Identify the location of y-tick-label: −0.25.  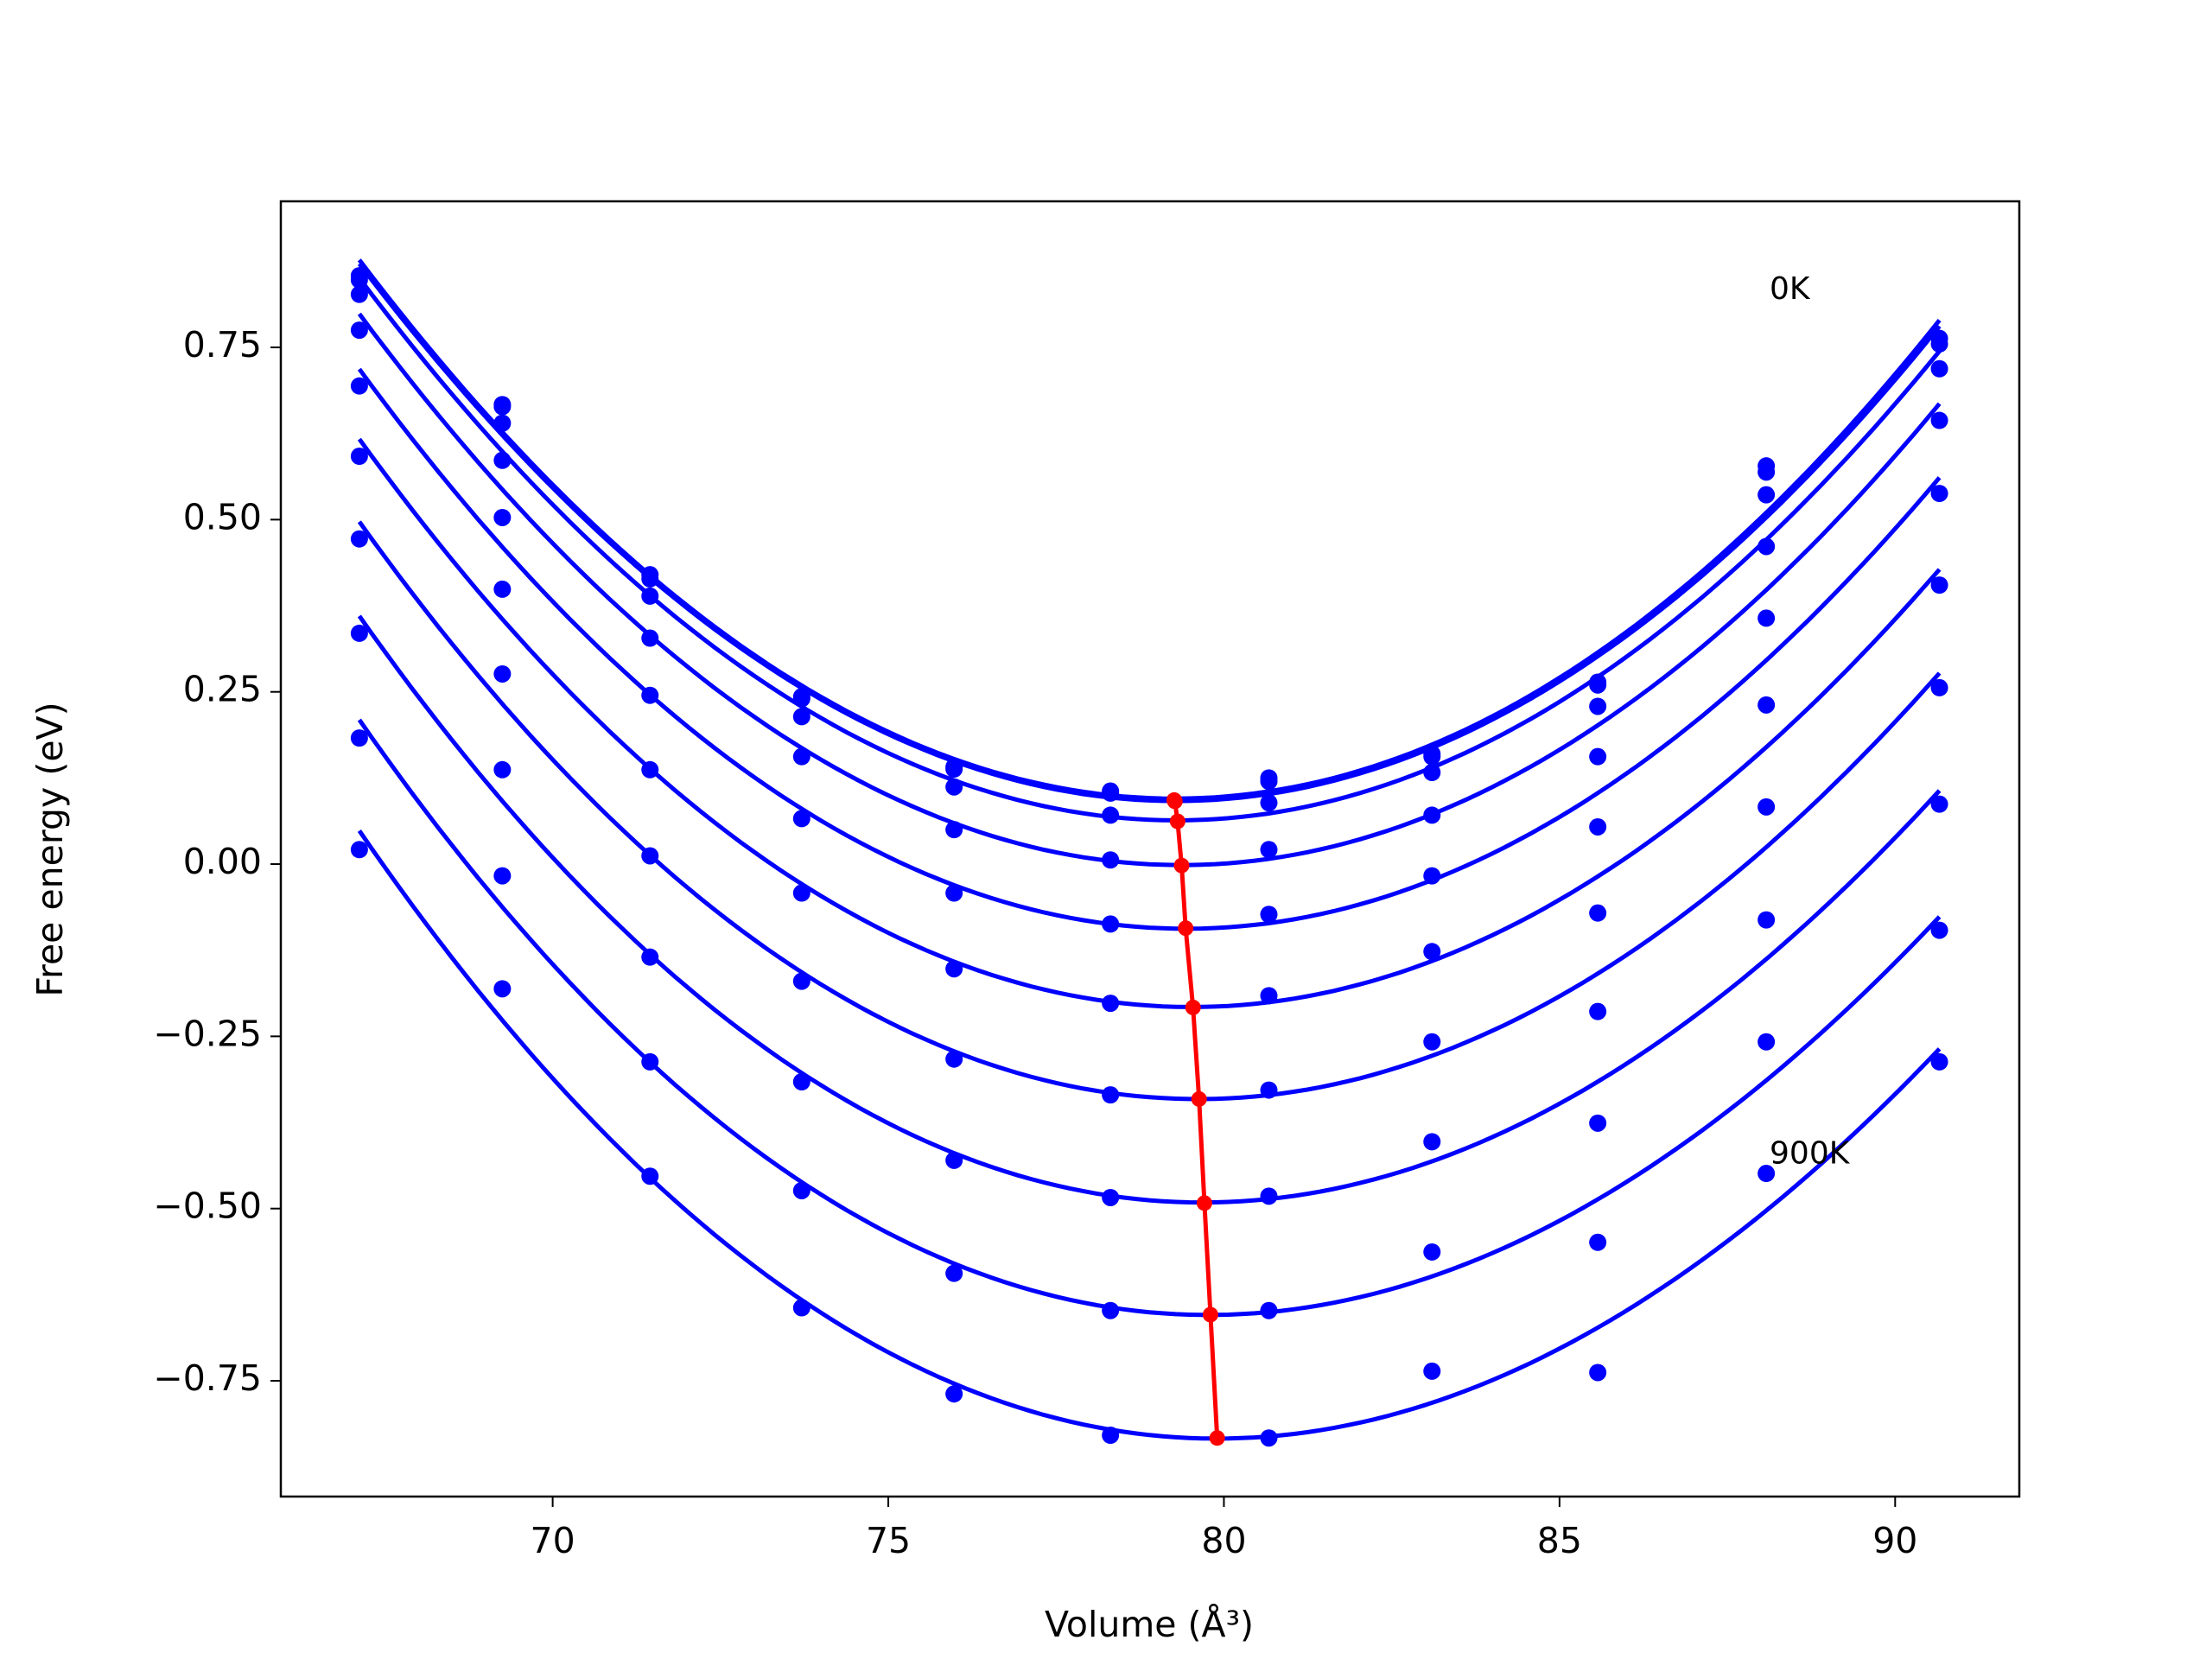
(207, 1033).